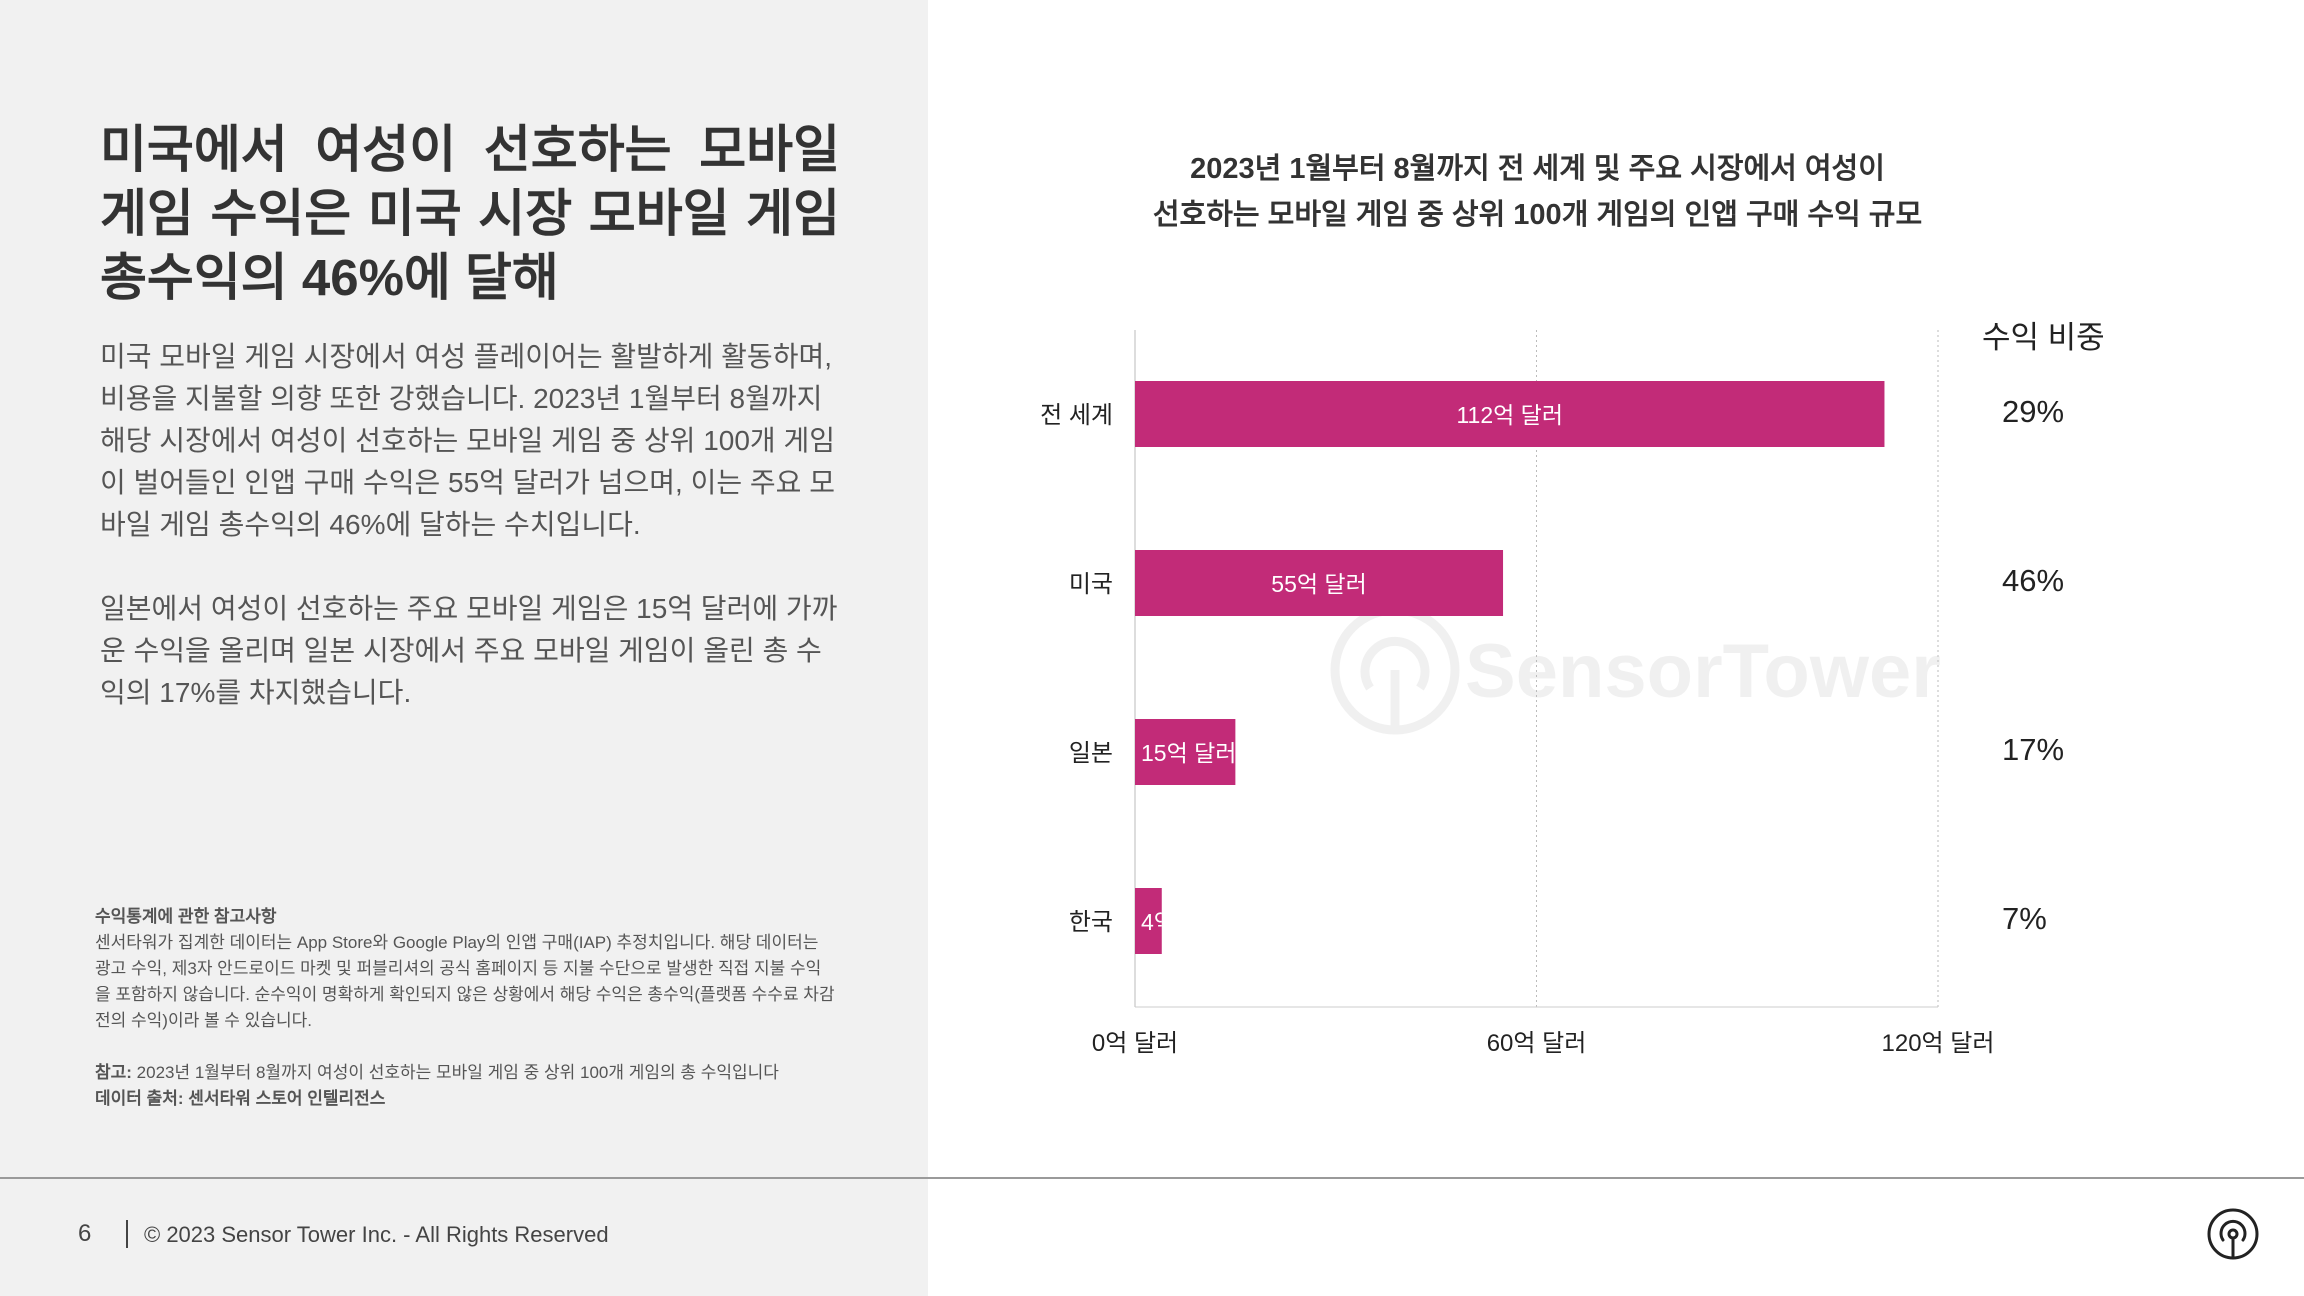 The height and width of the screenshot is (1296, 2304). I want to click on data-label: 15억 달러, so click(1188, 753).